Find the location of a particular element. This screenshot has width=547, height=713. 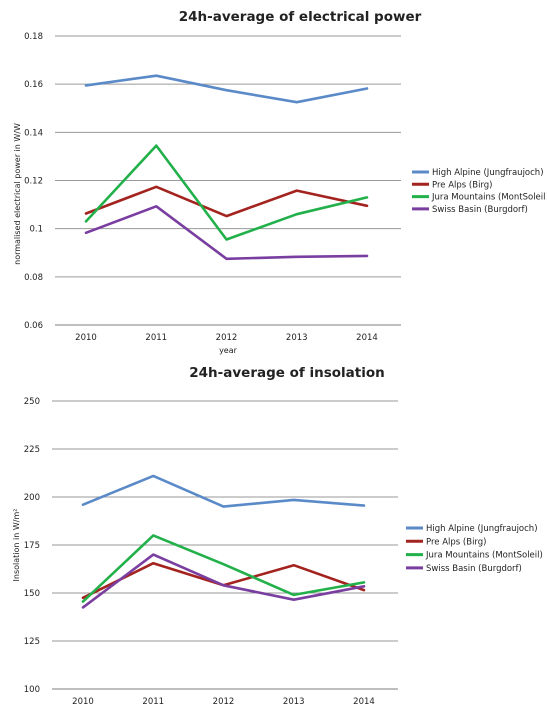

y-tick-label: 0.1 is located at coordinates (36, 230).